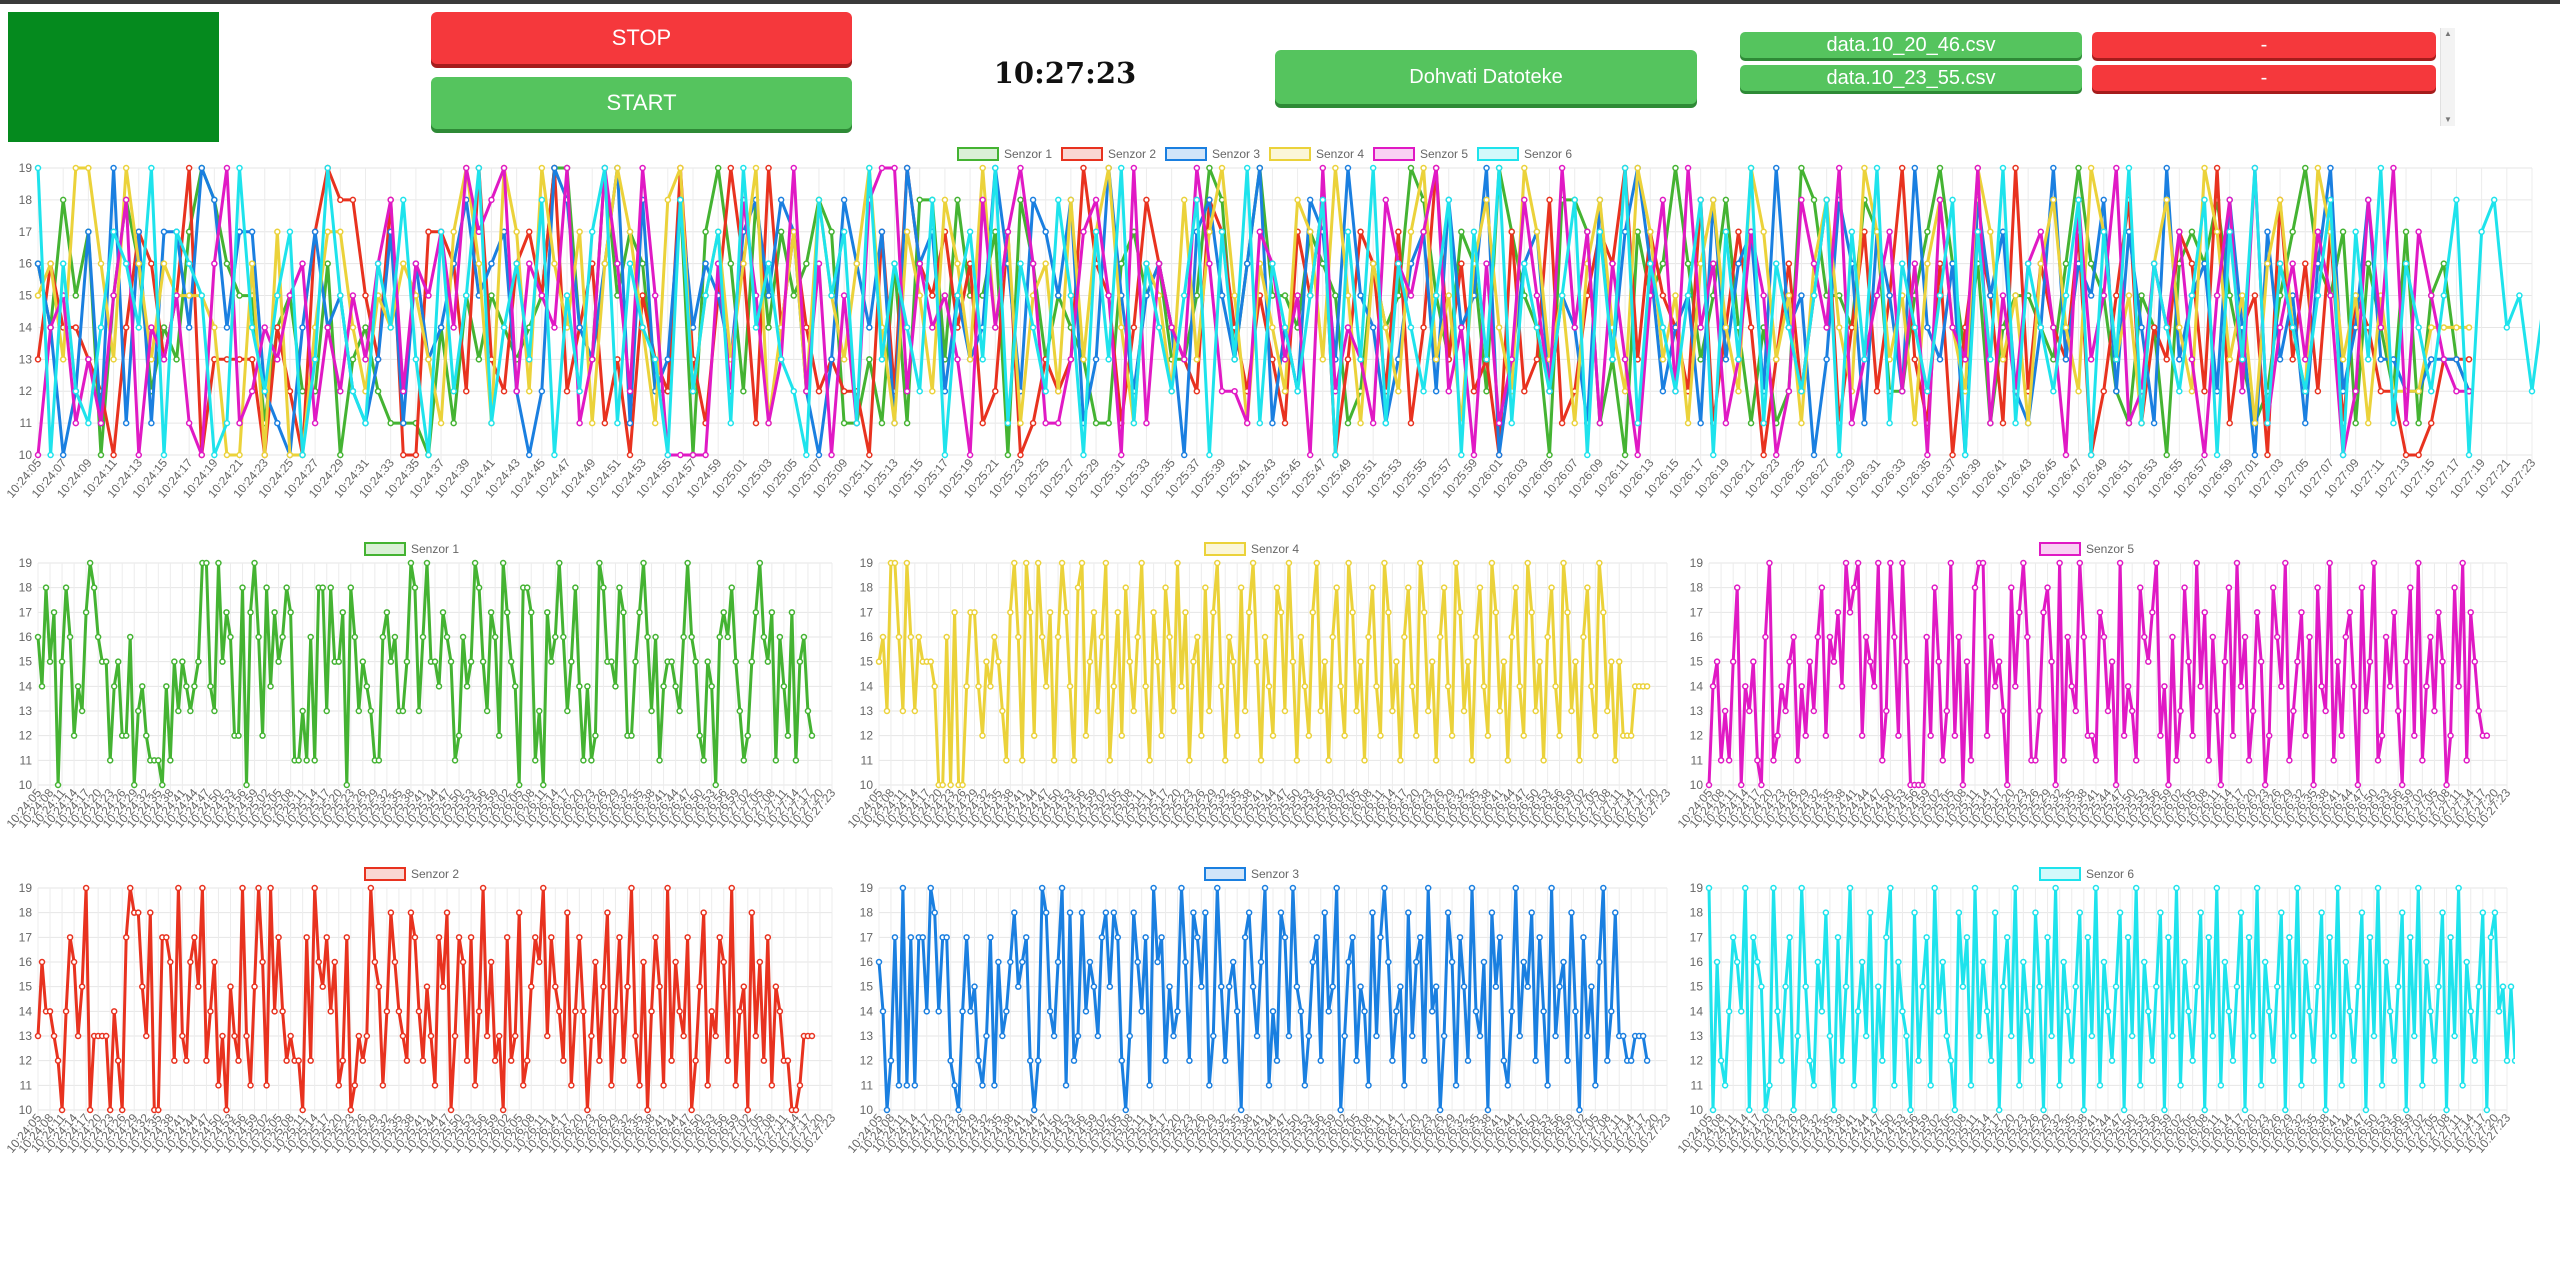 The width and height of the screenshot is (2560, 1276). What do you see at coordinates (2447, 77) in the screenshot?
I see `file-list-scrollbar: ▲ ▼` at bounding box center [2447, 77].